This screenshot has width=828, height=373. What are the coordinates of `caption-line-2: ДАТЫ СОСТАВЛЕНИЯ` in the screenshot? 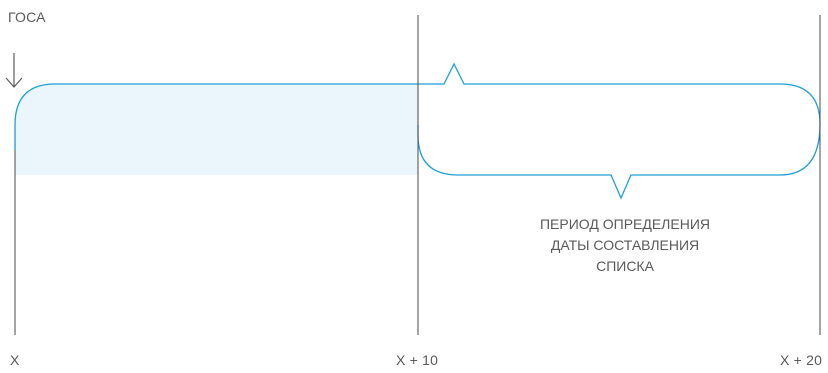 It's located at (625, 245).